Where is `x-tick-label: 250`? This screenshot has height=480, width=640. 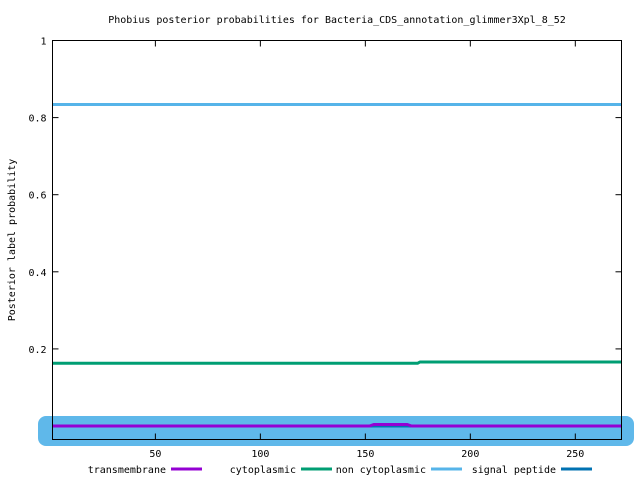
x-tick-label: 250 is located at coordinates (575, 454).